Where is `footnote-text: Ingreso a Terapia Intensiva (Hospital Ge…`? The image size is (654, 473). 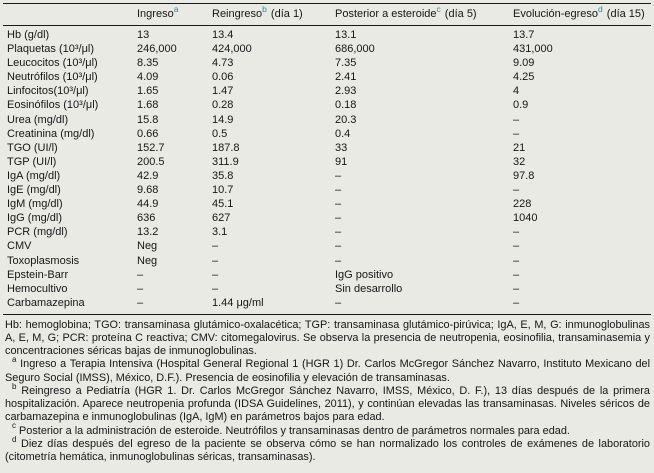
footnote-text: Ingreso a Terapia Intensiva (Hospital Ge… is located at coordinates (327, 371).